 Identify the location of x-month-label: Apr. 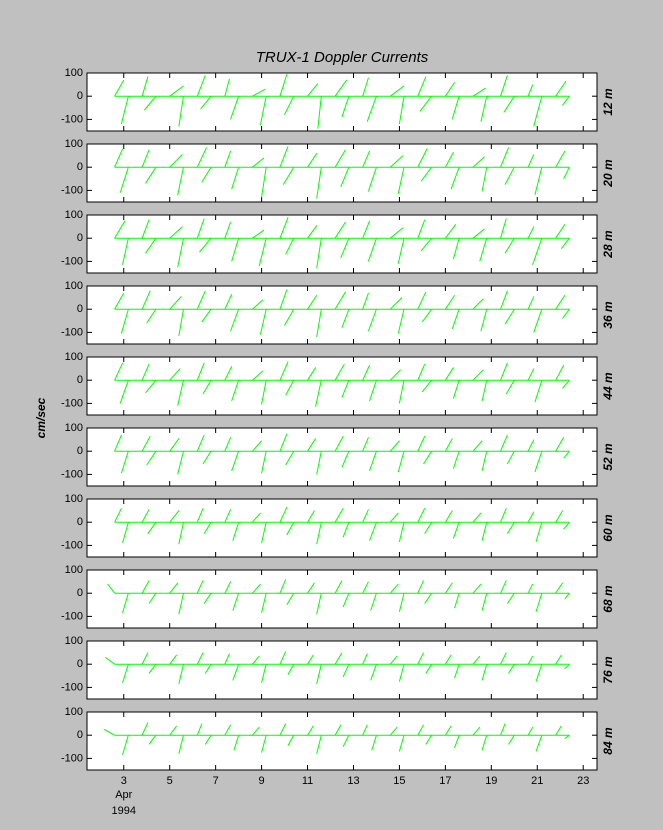
(123, 795).